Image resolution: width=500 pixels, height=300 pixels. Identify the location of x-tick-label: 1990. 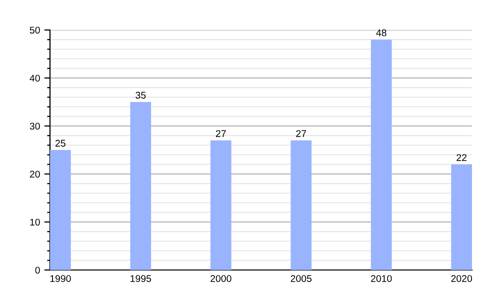
(60, 278).